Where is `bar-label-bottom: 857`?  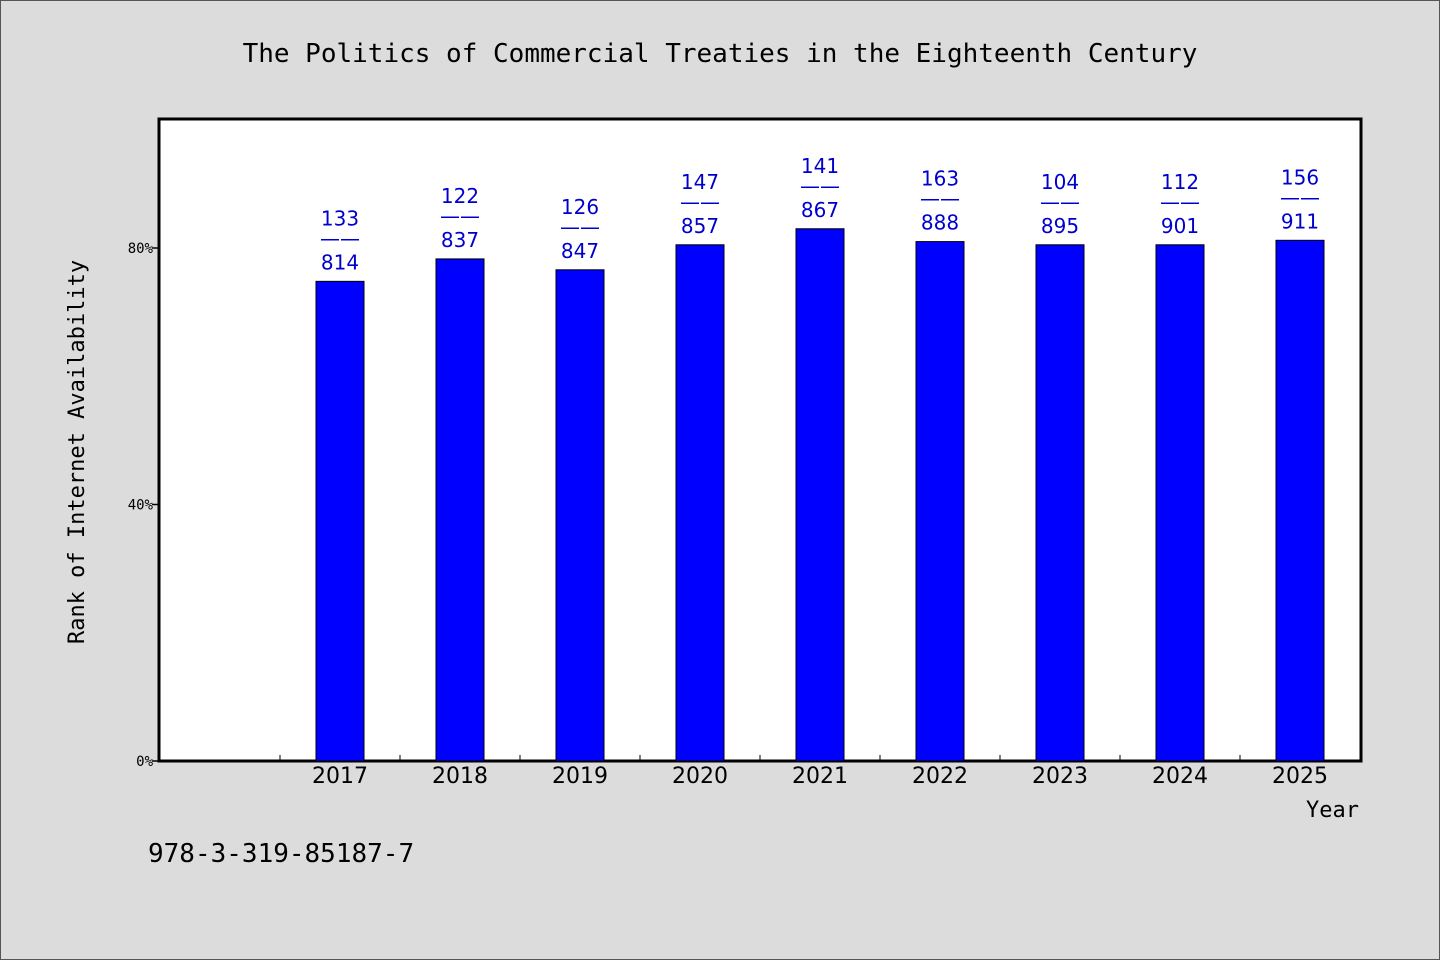
bar-label-bottom: 857 is located at coordinates (700, 226).